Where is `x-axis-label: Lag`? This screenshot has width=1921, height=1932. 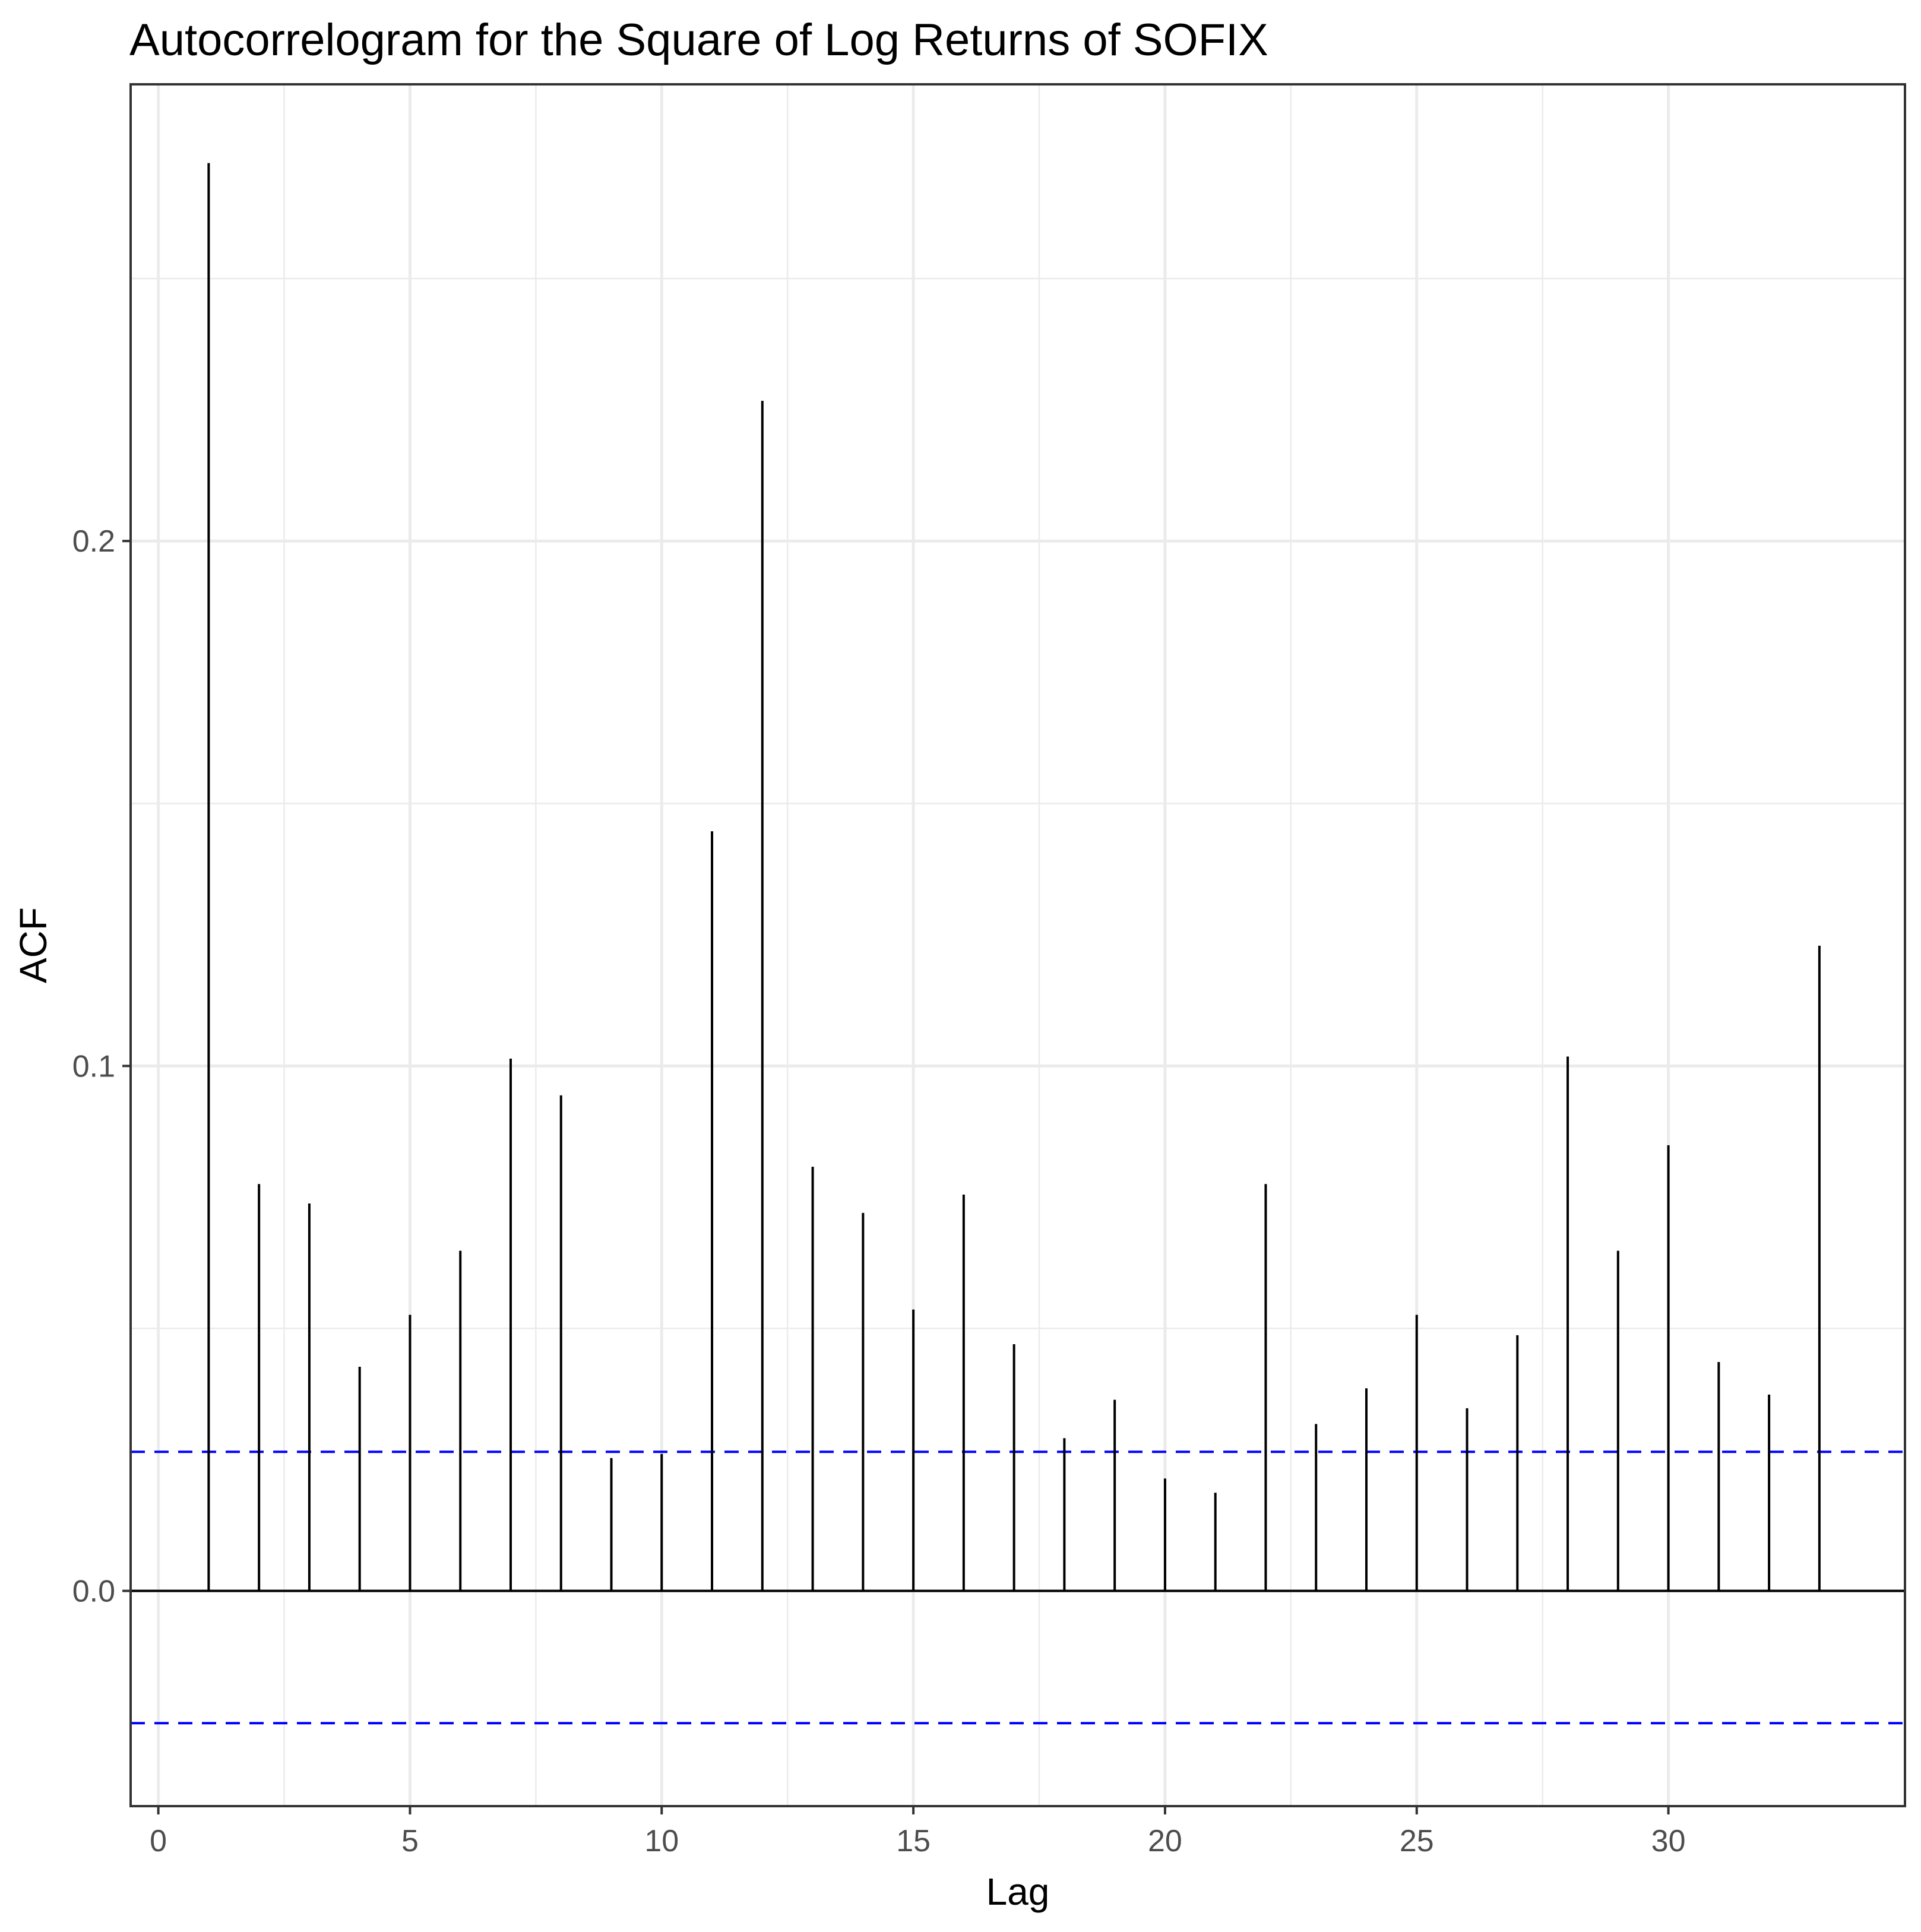
x-axis-label: Lag is located at coordinates (1018, 1892).